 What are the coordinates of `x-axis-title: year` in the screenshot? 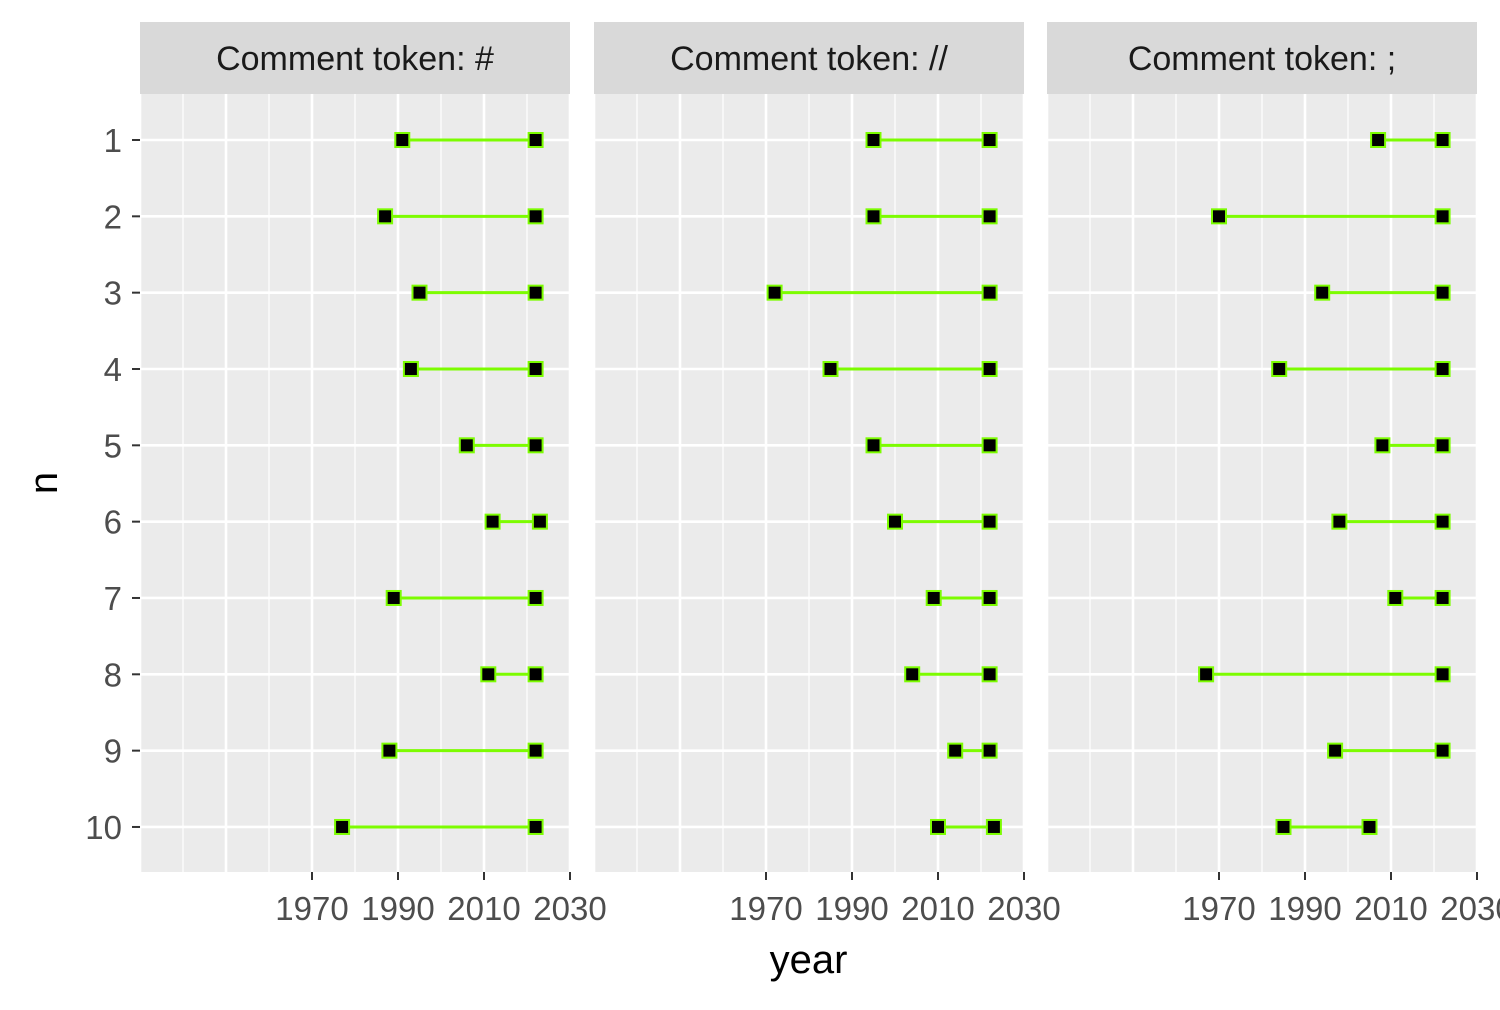 It's located at (809, 960).